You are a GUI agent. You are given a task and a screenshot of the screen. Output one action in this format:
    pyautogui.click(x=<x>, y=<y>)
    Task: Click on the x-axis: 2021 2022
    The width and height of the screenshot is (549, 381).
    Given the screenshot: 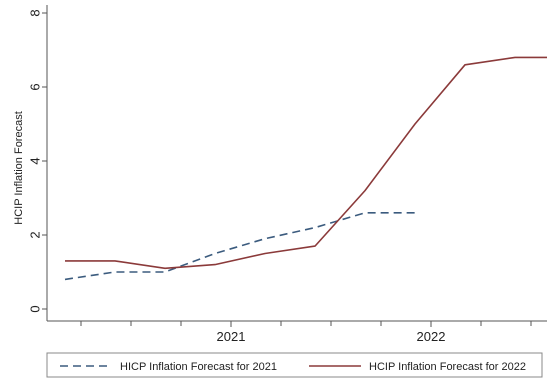 What is the action you would take?
    pyautogui.click(x=306, y=332)
    